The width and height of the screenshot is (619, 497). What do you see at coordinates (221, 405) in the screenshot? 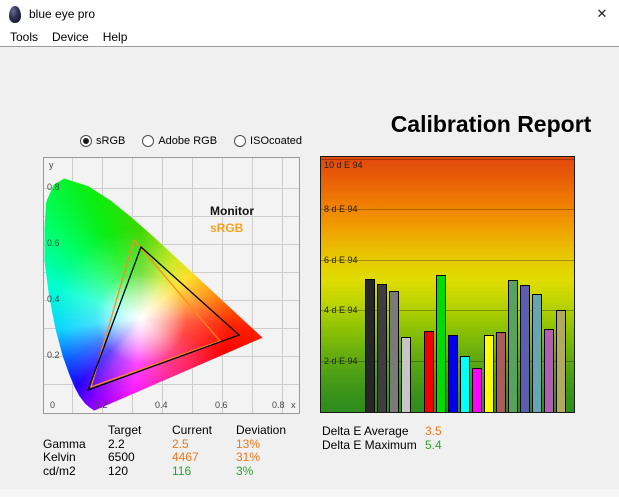
I see `cie-x-tick: 0.6` at bounding box center [221, 405].